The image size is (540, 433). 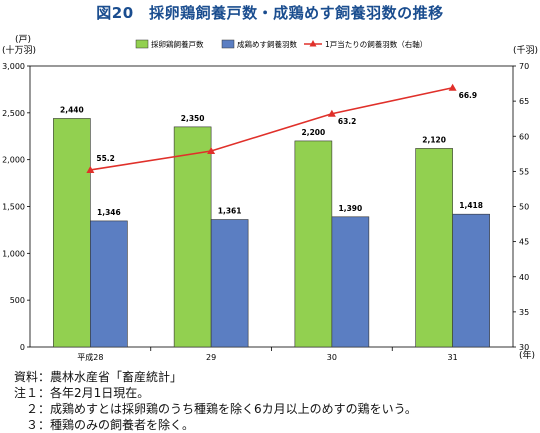 I want to click on left-tick-label: 0, so click(x=22, y=347).